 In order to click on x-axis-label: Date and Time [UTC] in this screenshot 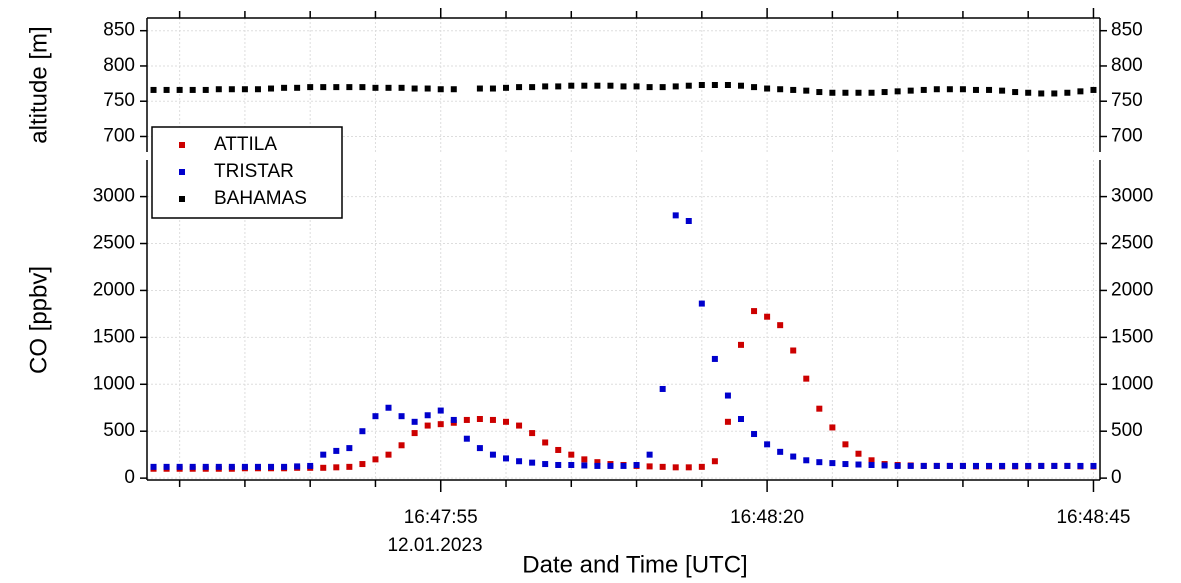, I will do `click(634, 564)`.